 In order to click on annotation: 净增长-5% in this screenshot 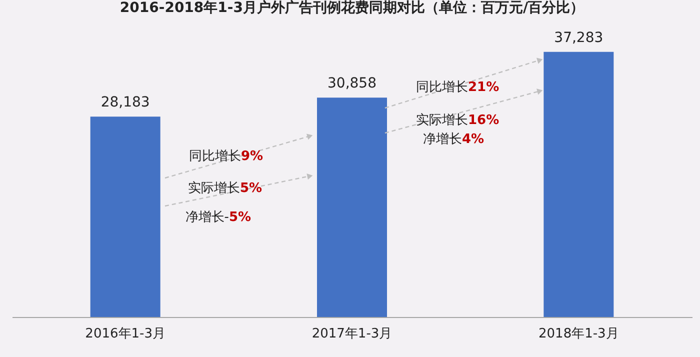, I will do `click(218, 217)`.